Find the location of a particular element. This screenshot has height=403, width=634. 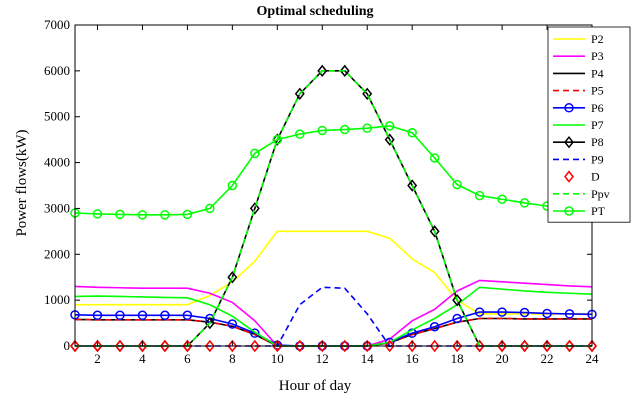

legend: P2 P3 P4 P5 P6 P7 P8 P9 D Ppv PT is located at coordinates (589, 124).